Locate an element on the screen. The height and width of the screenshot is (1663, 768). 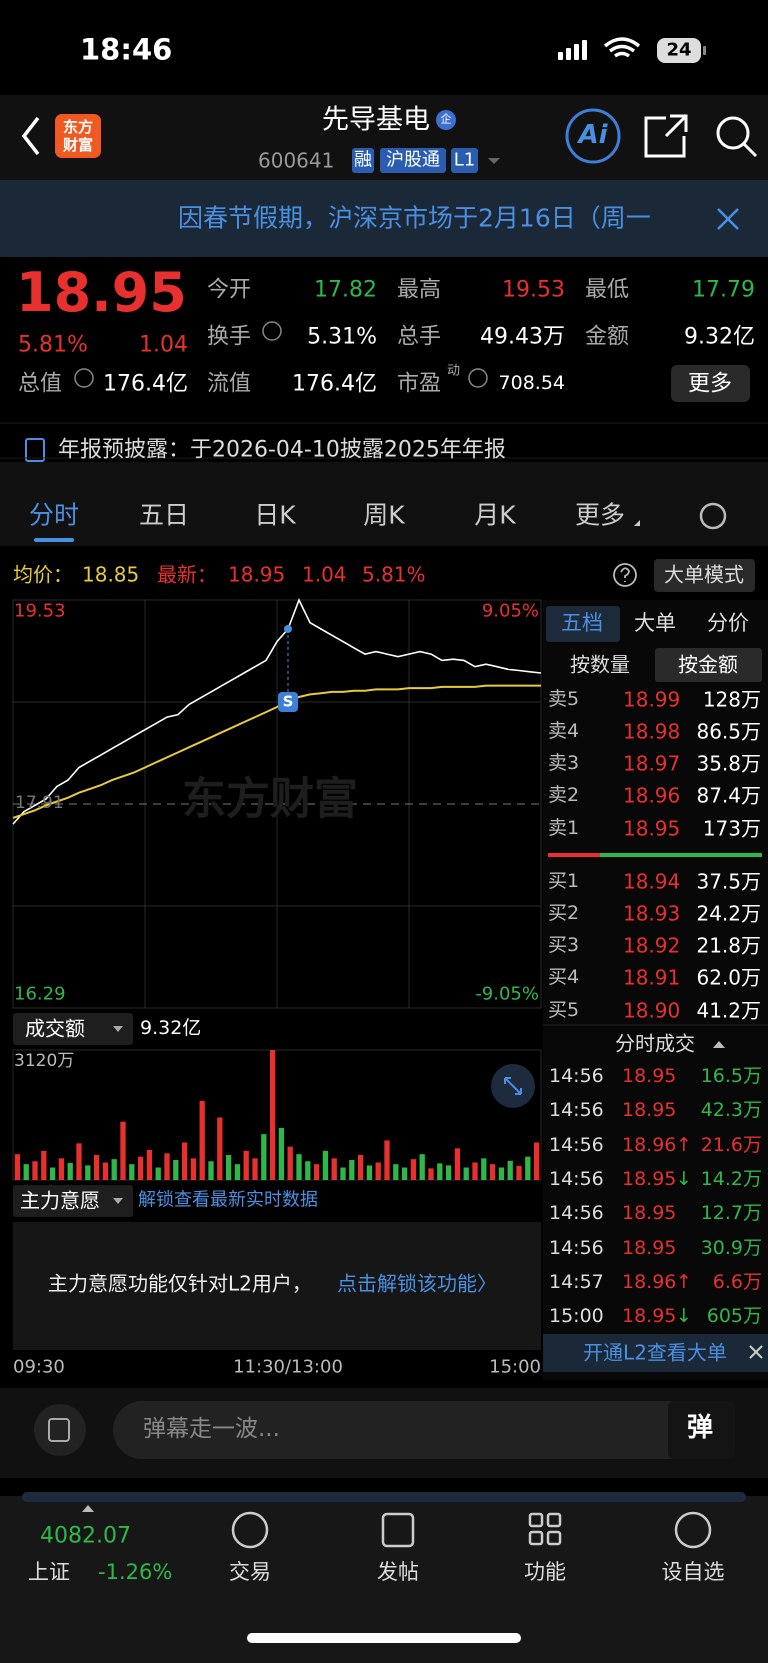
trade-amount: 21.6万 is located at coordinates (731, 1144).